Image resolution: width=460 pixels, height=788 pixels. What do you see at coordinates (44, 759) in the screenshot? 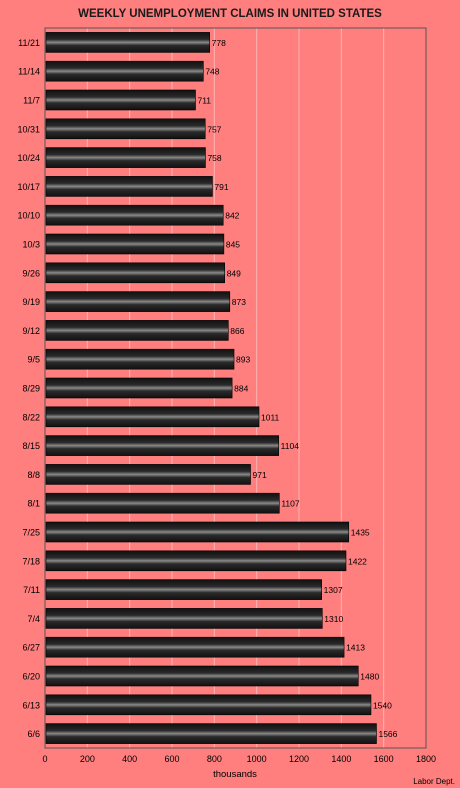
I see `x-tick-label: 0` at bounding box center [44, 759].